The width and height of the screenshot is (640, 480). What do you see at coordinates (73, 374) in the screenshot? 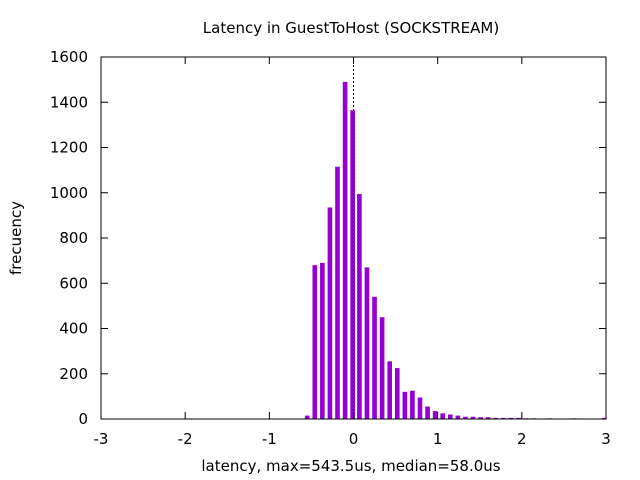
I see `y-tick-label: 200` at bounding box center [73, 374].